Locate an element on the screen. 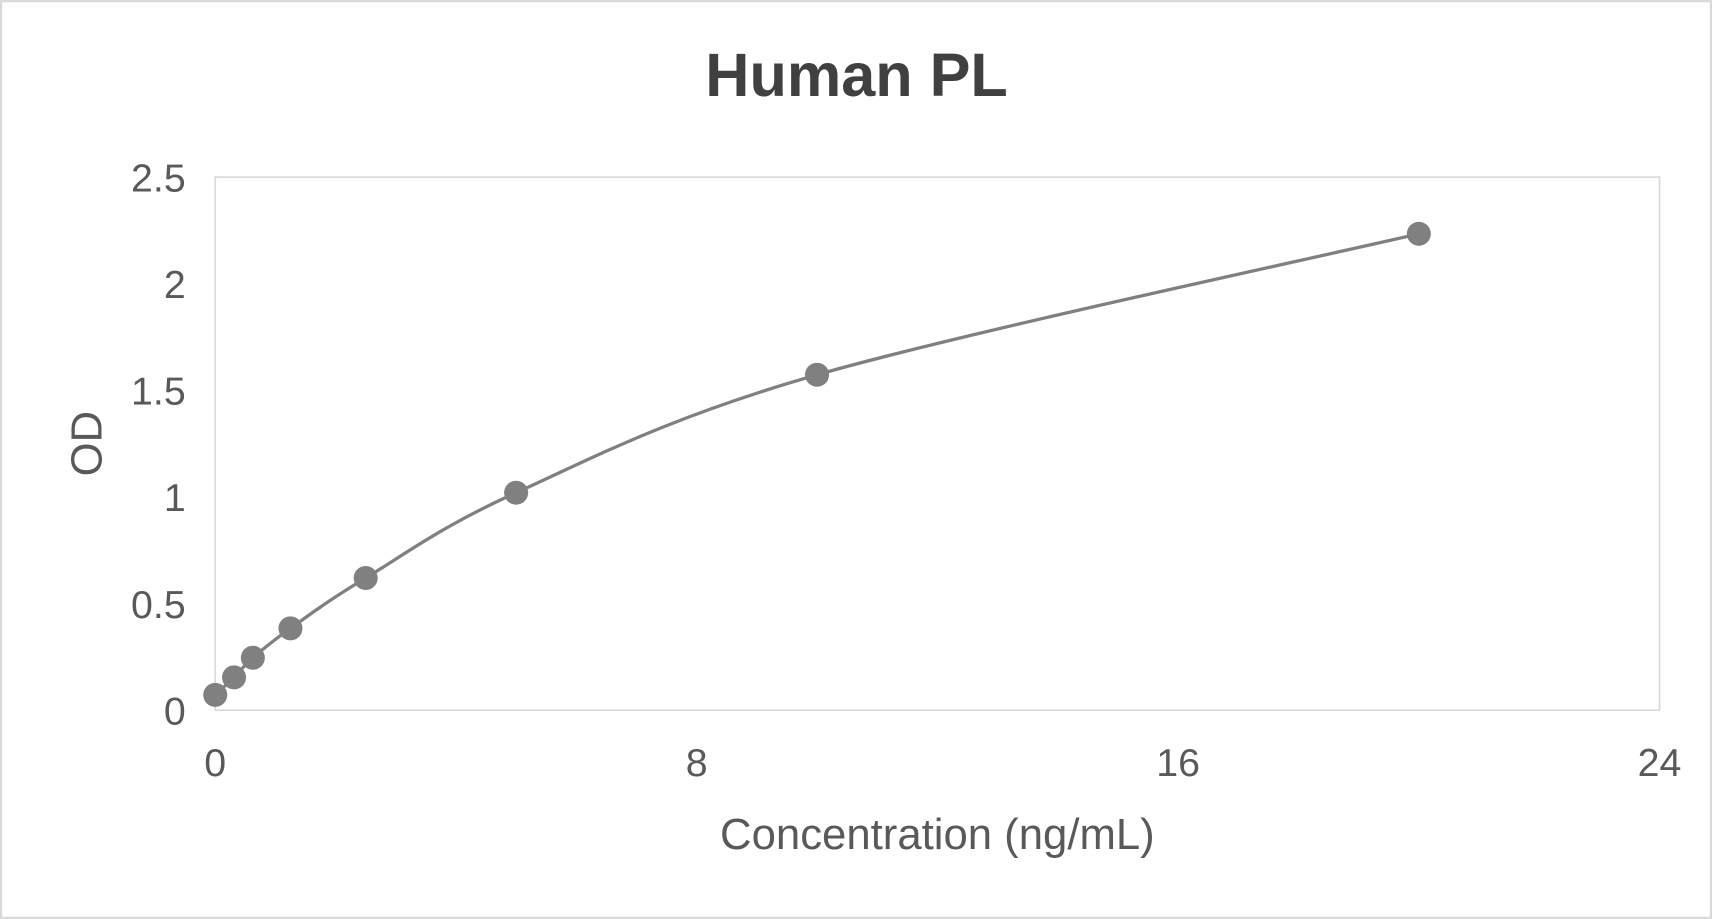 The image size is (1712, 919). y-tick-label: 2.5 is located at coordinates (158, 178).